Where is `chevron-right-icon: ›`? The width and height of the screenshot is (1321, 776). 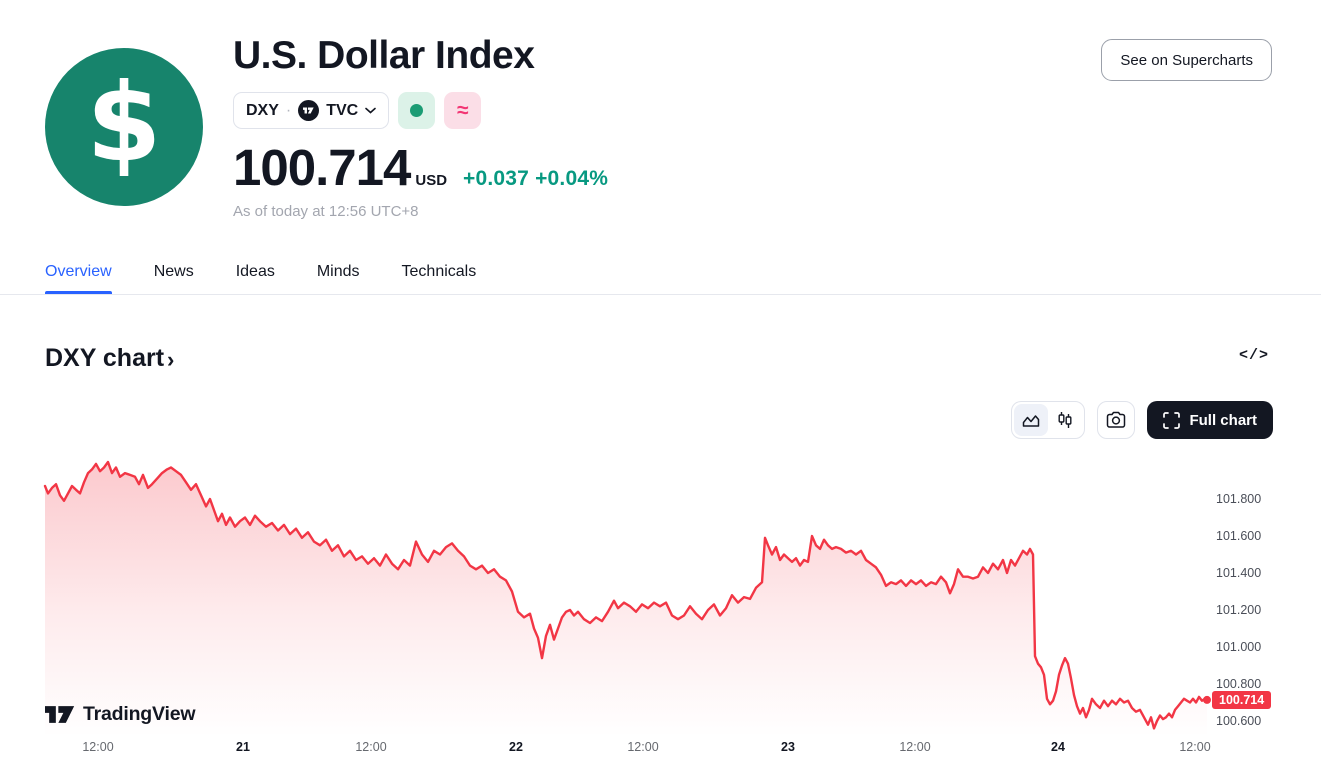
chevron-right-icon: › is located at coordinates (171, 359).